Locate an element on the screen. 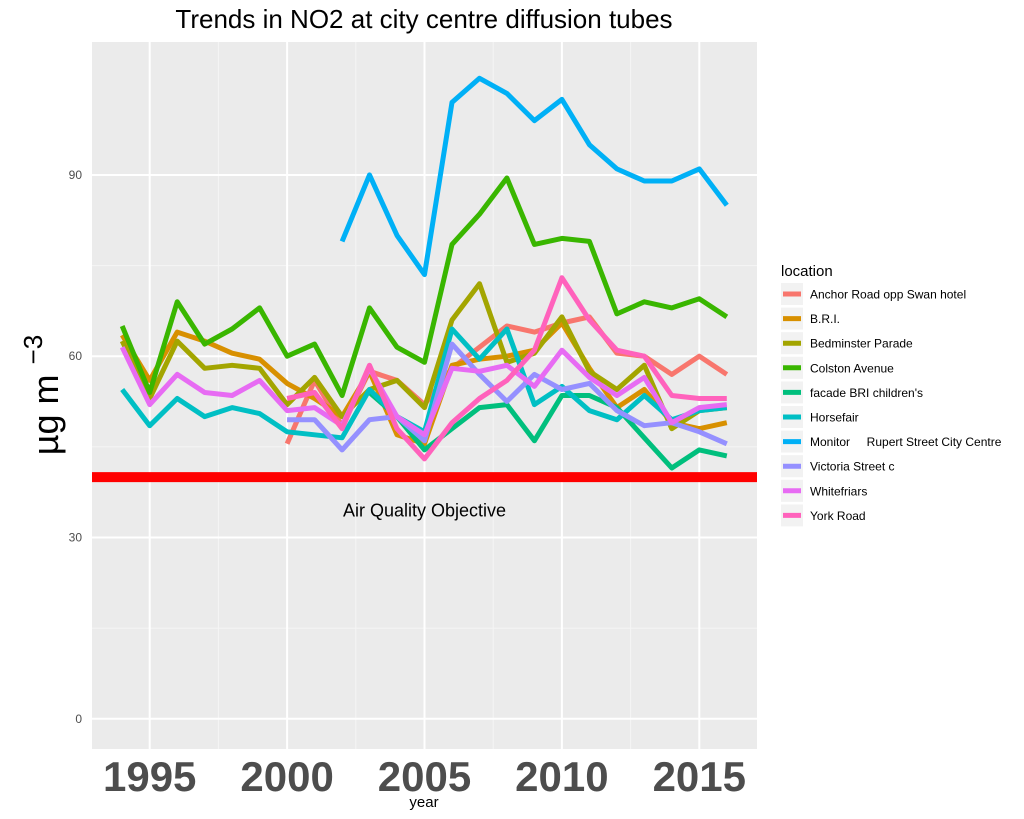  svg-text: µg m −3 is located at coordinates (42, 395).